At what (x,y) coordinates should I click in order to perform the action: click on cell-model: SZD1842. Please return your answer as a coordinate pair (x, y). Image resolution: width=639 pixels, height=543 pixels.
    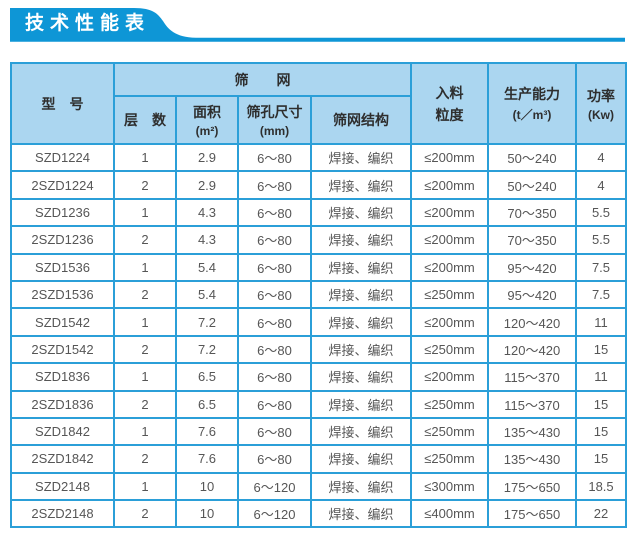
    Looking at the image, I should click on (62, 431).